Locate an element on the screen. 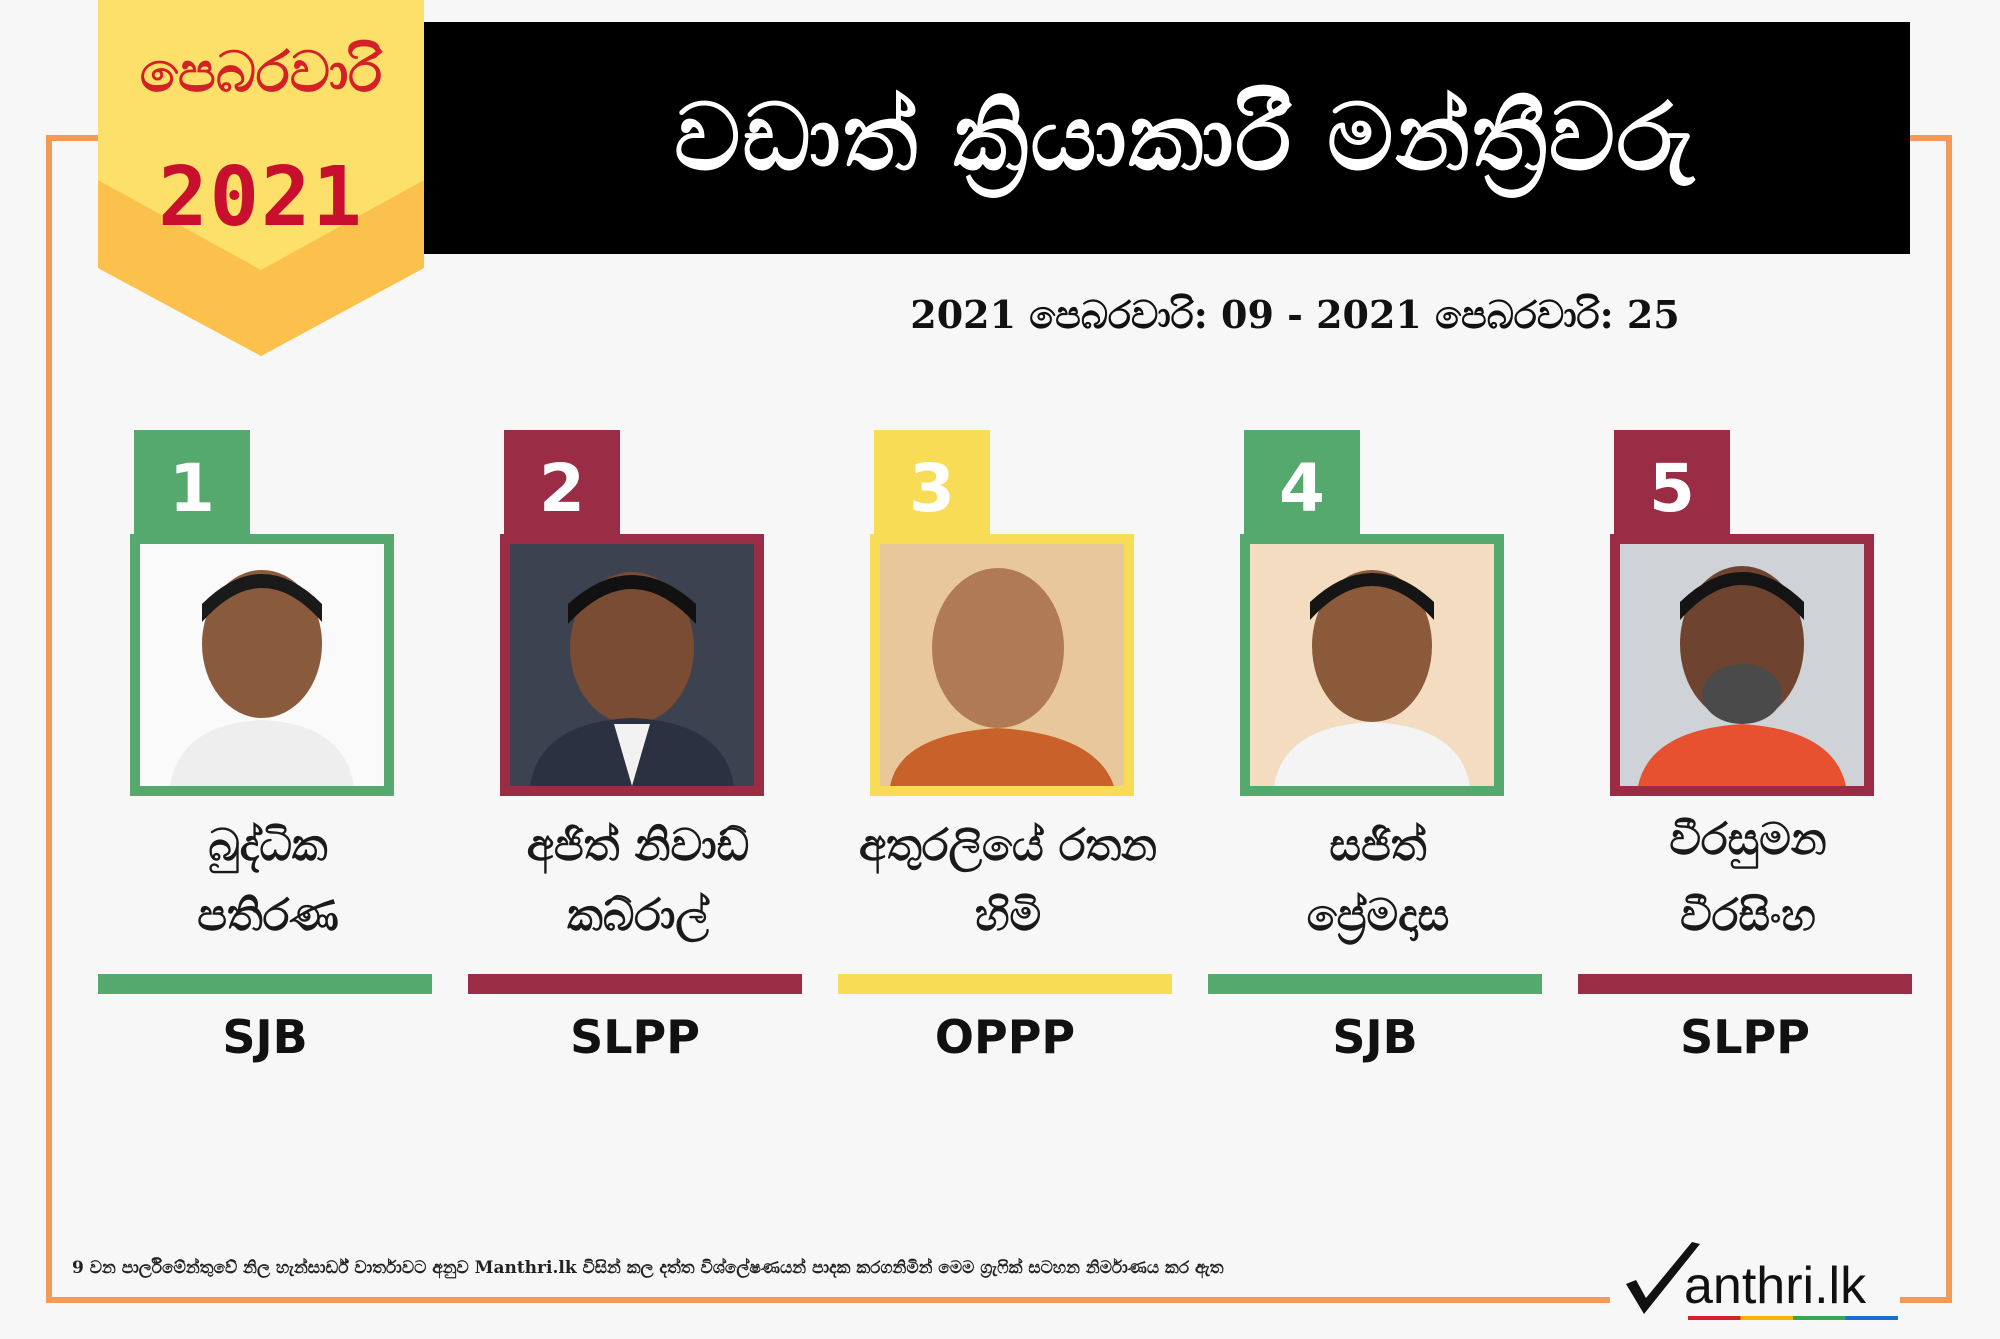  member-name-line1: අජිත් නිවාඩ් is located at coordinates (638, 845).